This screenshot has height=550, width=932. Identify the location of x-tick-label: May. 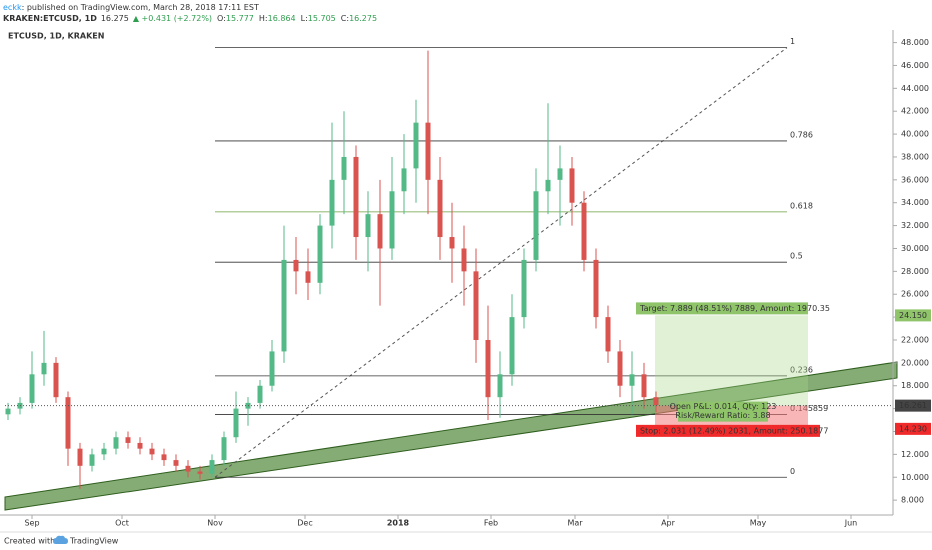
(758, 523).